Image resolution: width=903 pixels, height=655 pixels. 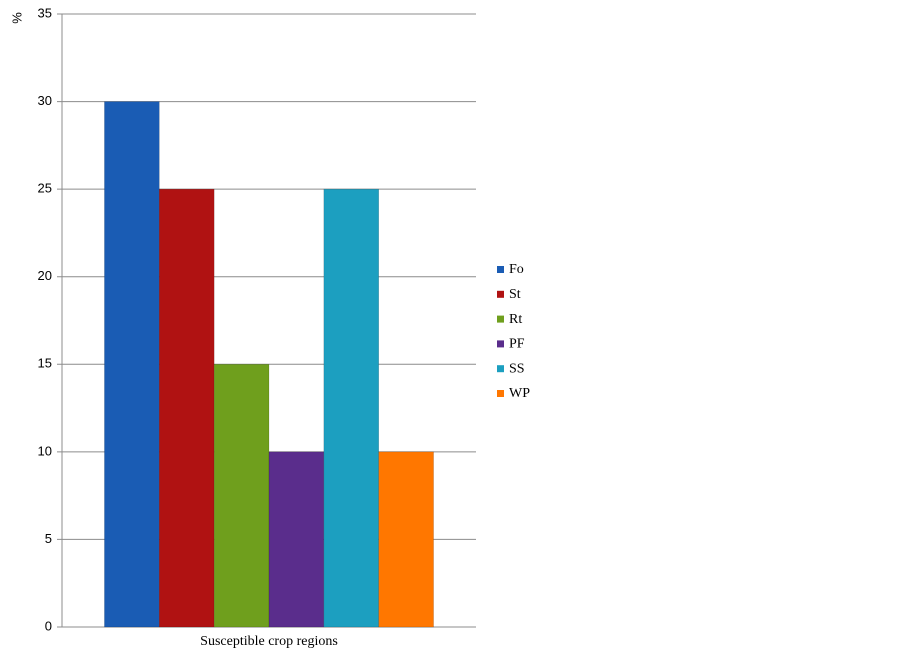 What do you see at coordinates (16, 18) in the screenshot?
I see `y-axis-label: %` at bounding box center [16, 18].